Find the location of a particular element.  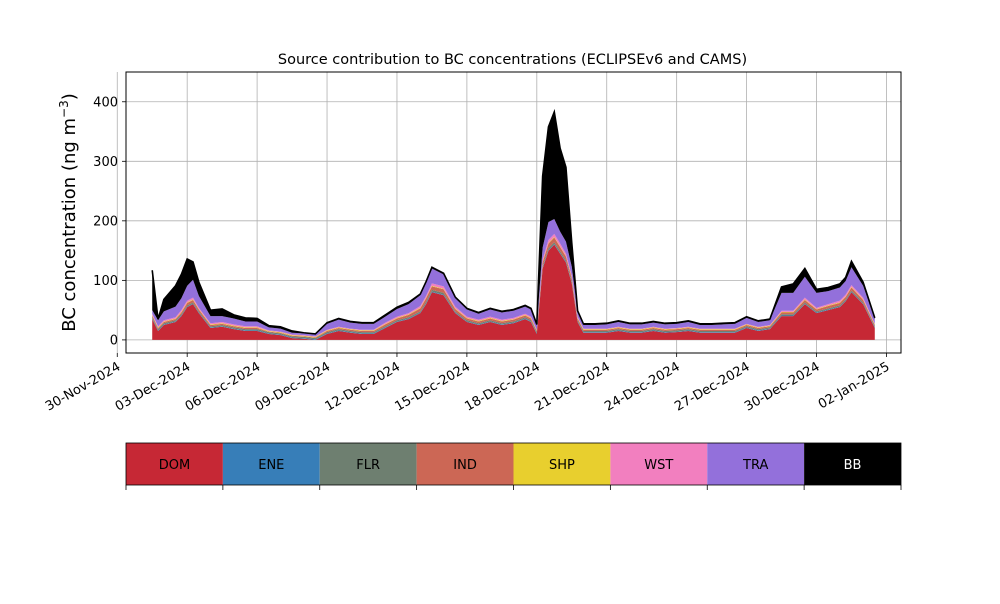

legend-label-bb: BB is located at coordinates (853, 465).